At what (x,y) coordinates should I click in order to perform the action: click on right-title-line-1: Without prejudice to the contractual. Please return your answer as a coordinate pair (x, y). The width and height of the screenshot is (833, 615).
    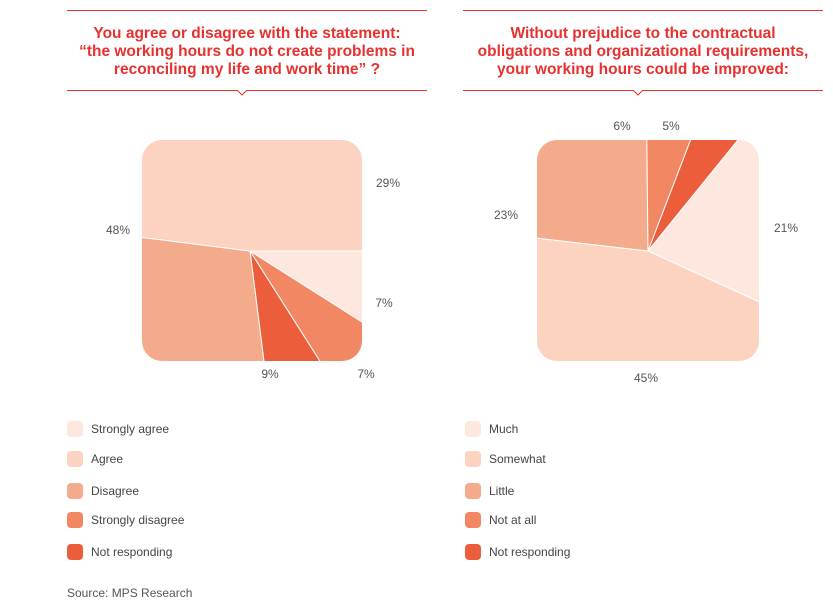
    Looking at the image, I should click on (643, 33).